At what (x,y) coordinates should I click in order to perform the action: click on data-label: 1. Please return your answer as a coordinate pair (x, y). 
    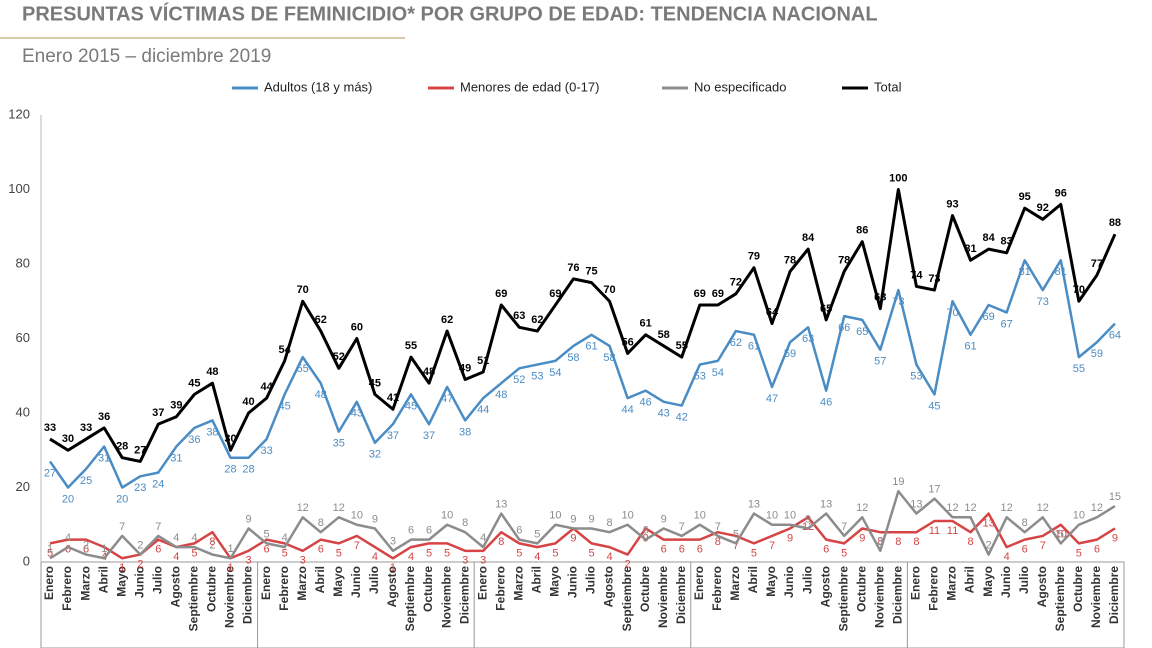
    Looking at the image, I should click on (230, 568).